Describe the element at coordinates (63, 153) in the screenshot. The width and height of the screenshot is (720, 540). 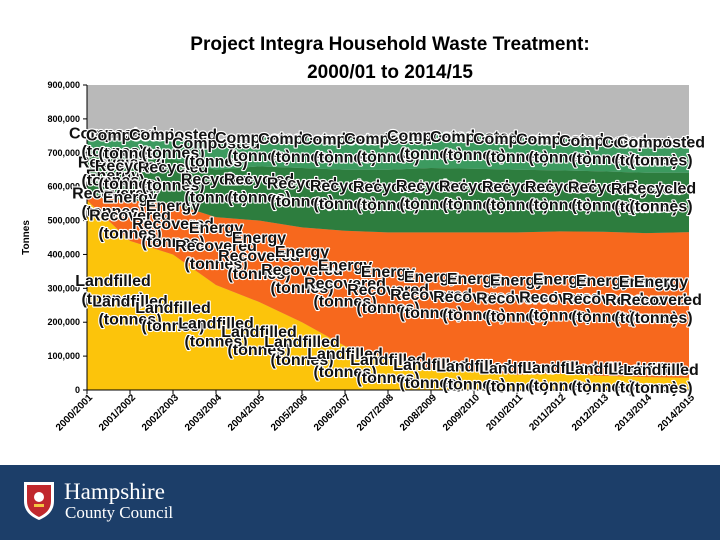
I see `y-tick-label: 700,000` at that location.